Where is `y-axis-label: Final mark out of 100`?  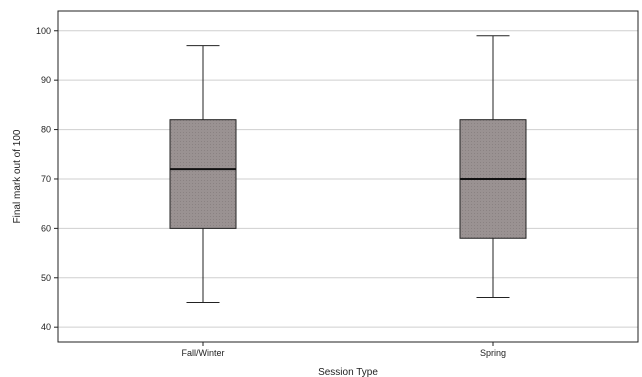 y-axis-label: Final mark out of 100 is located at coordinates (17, 176).